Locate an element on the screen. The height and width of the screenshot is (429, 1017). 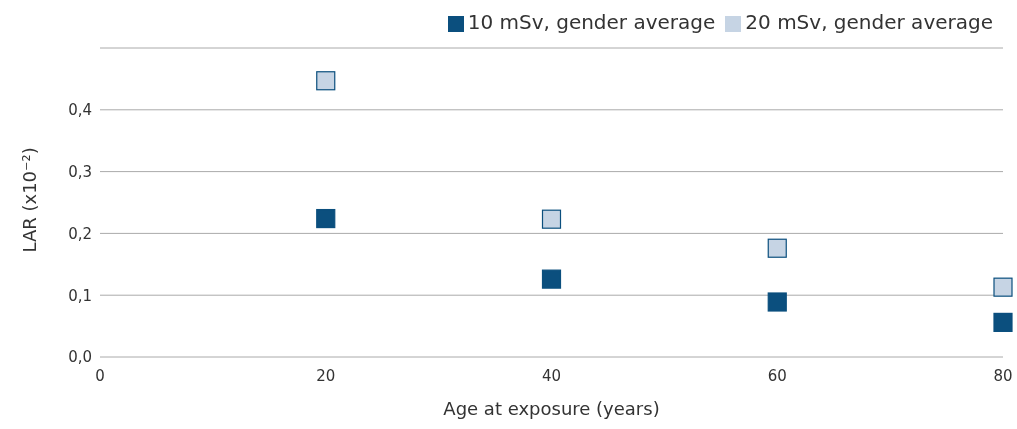
x-tick-label: 0 is located at coordinates (100, 376).